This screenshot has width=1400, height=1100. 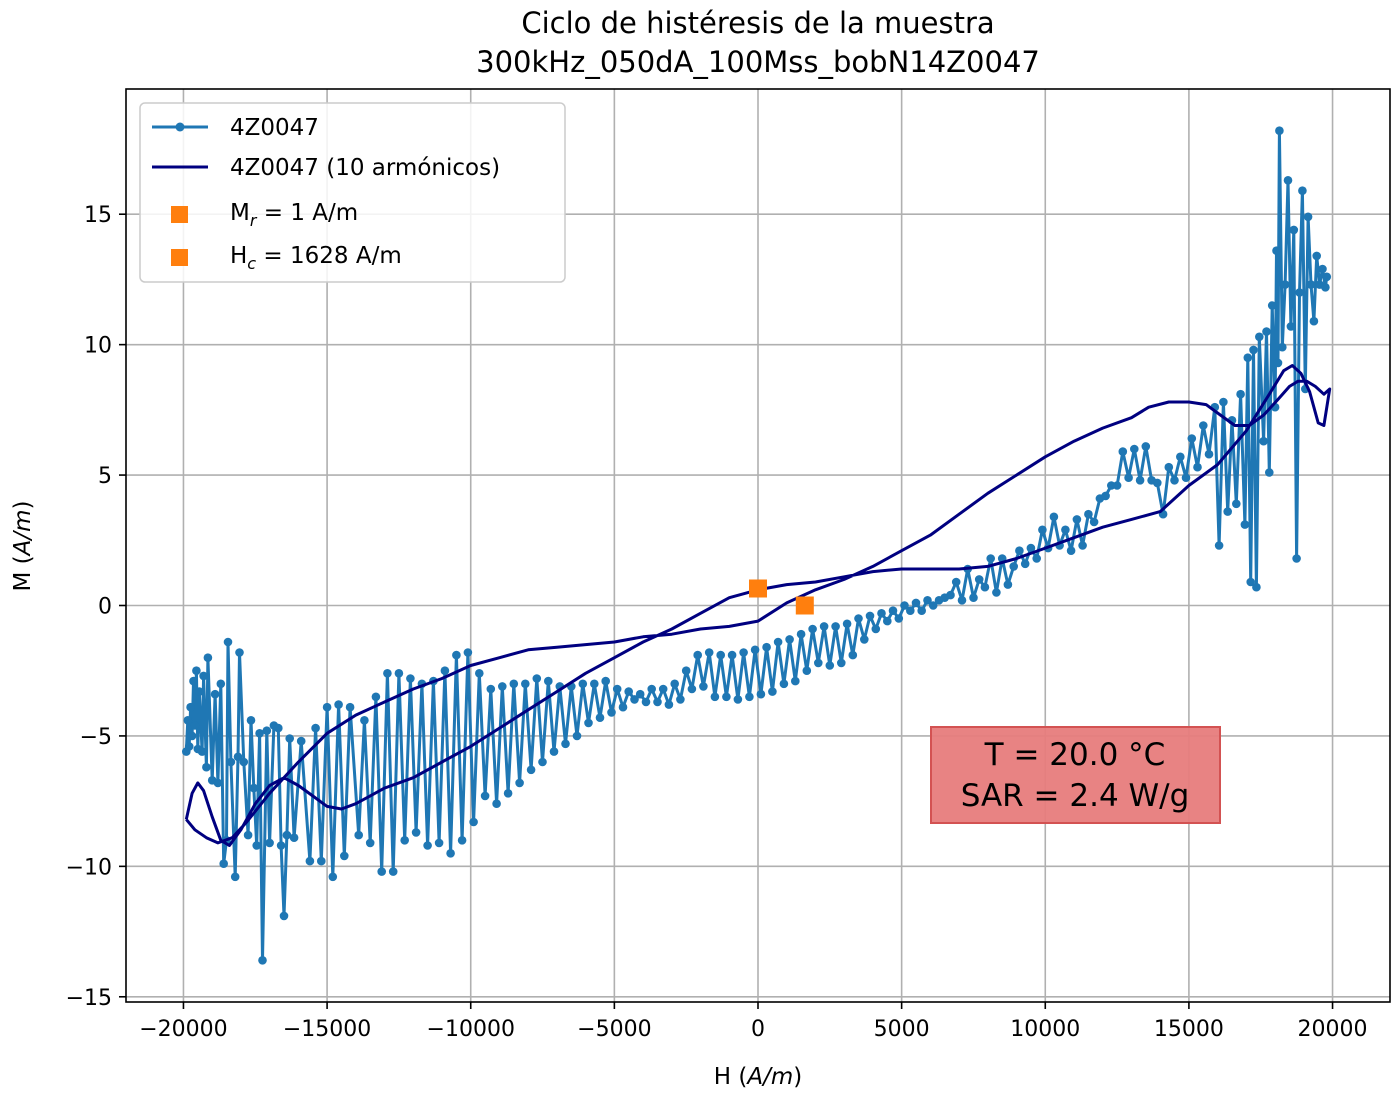 What do you see at coordinates (98, 346) in the screenshot?
I see `y-tick-label: 10` at bounding box center [98, 346].